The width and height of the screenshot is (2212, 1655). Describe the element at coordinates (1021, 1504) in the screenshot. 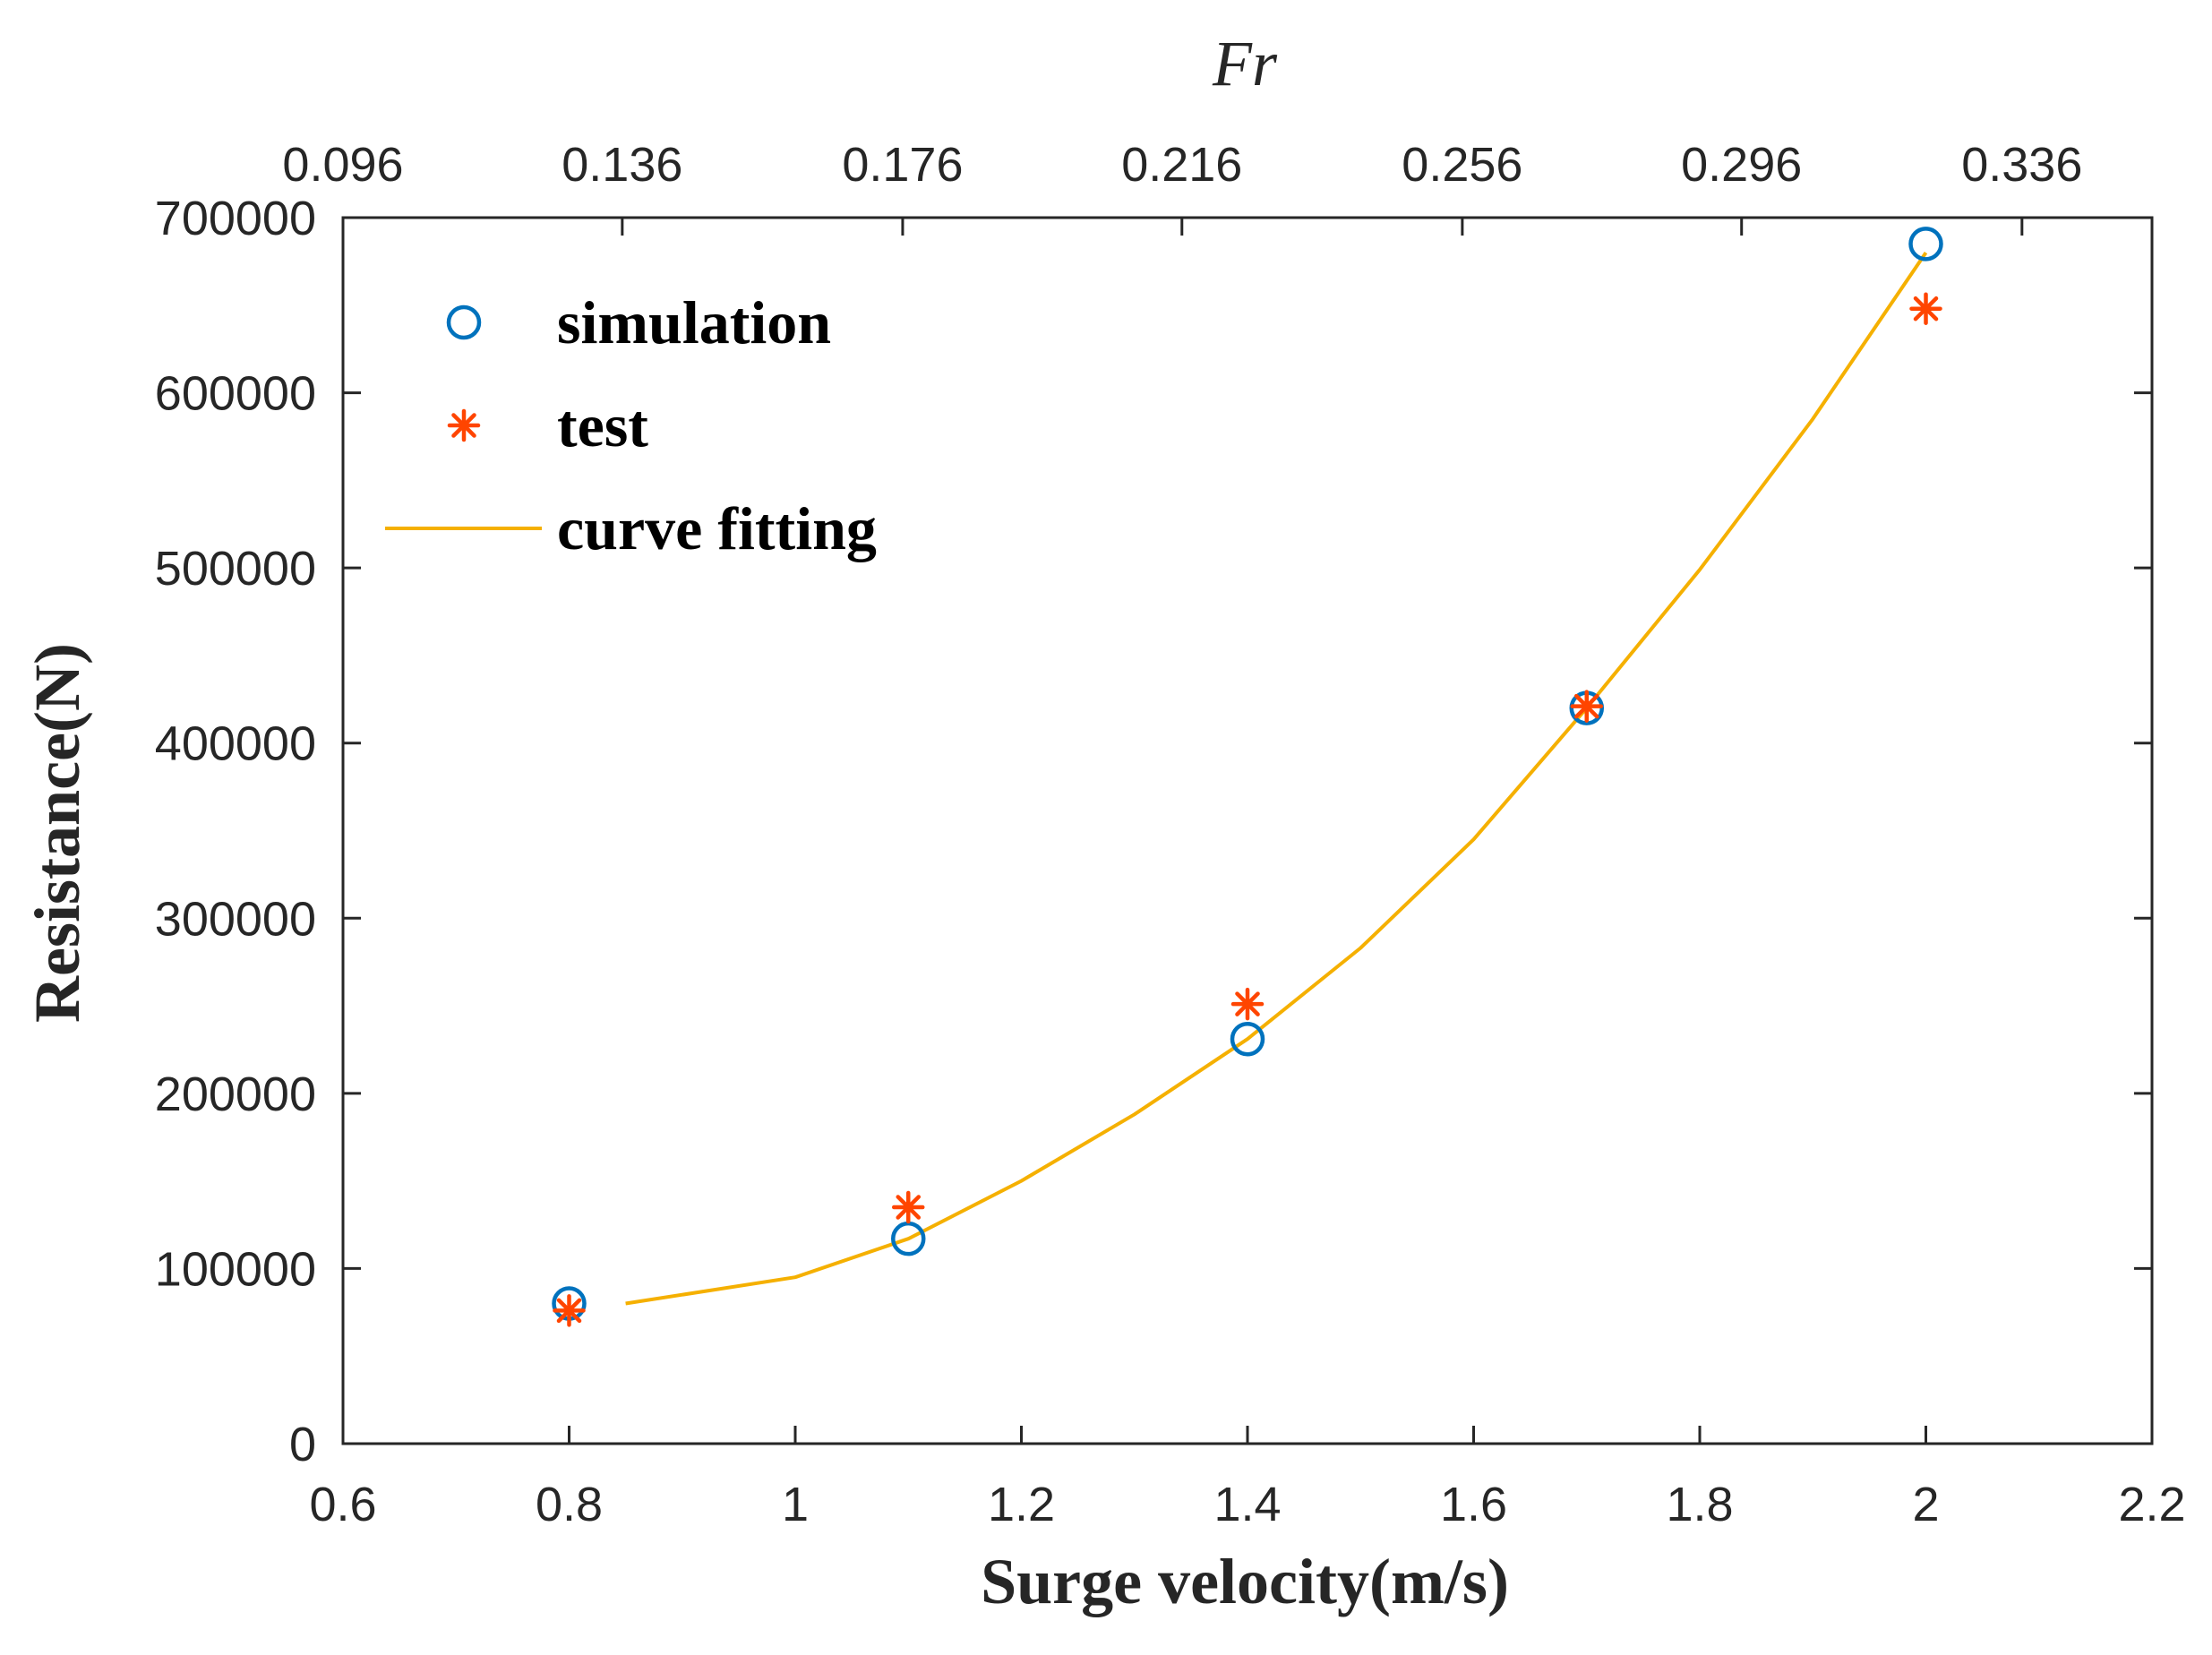

I see `x-tick-label: 1.2` at that location.